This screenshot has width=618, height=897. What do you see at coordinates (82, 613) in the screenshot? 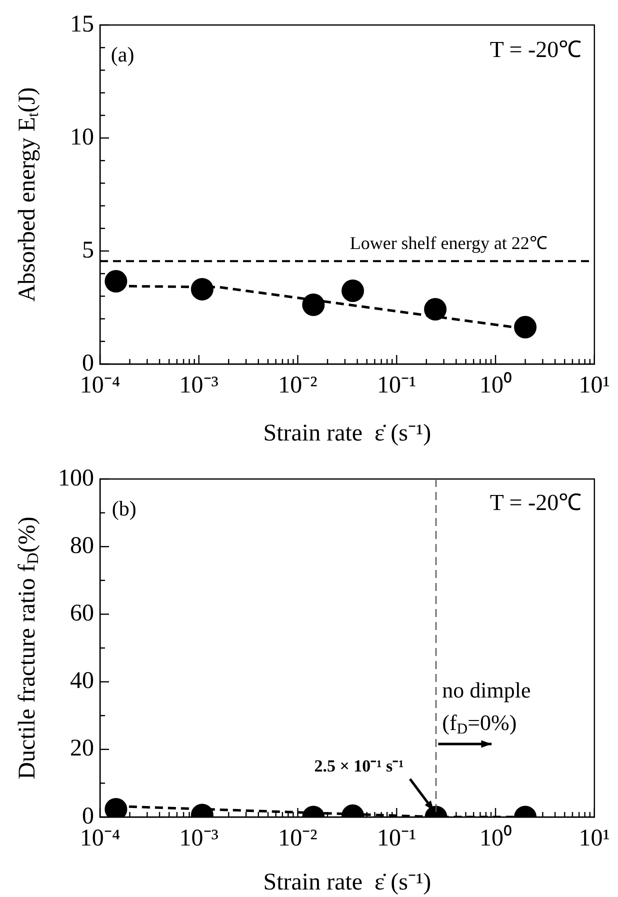
I see `y-tick-label: 60` at bounding box center [82, 613].